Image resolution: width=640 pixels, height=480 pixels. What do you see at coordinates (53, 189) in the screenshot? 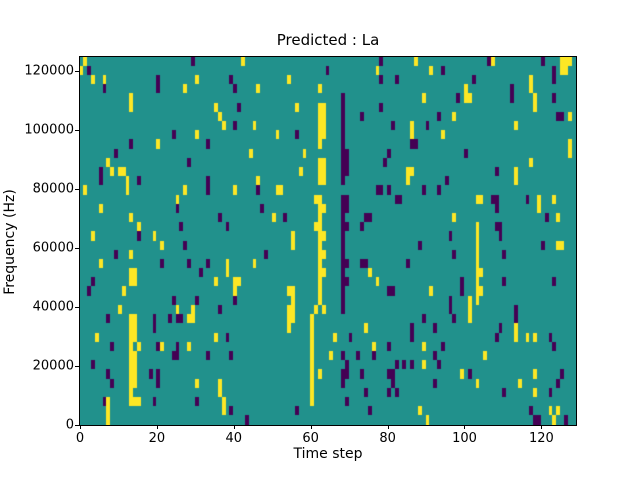
I see `y-tick-label: 80000` at bounding box center [53, 189].